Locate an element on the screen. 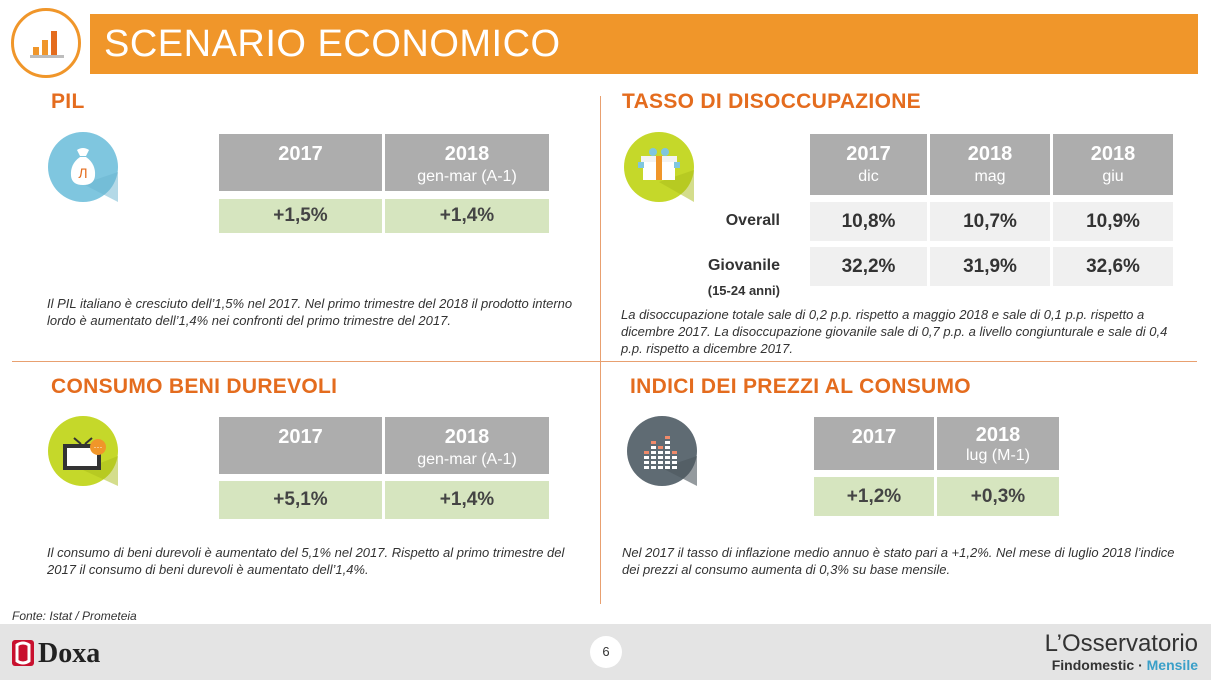 The height and width of the screenshot is (680, 1211). overall-value-dic: 10,8% is located at coordinates (868, 221).